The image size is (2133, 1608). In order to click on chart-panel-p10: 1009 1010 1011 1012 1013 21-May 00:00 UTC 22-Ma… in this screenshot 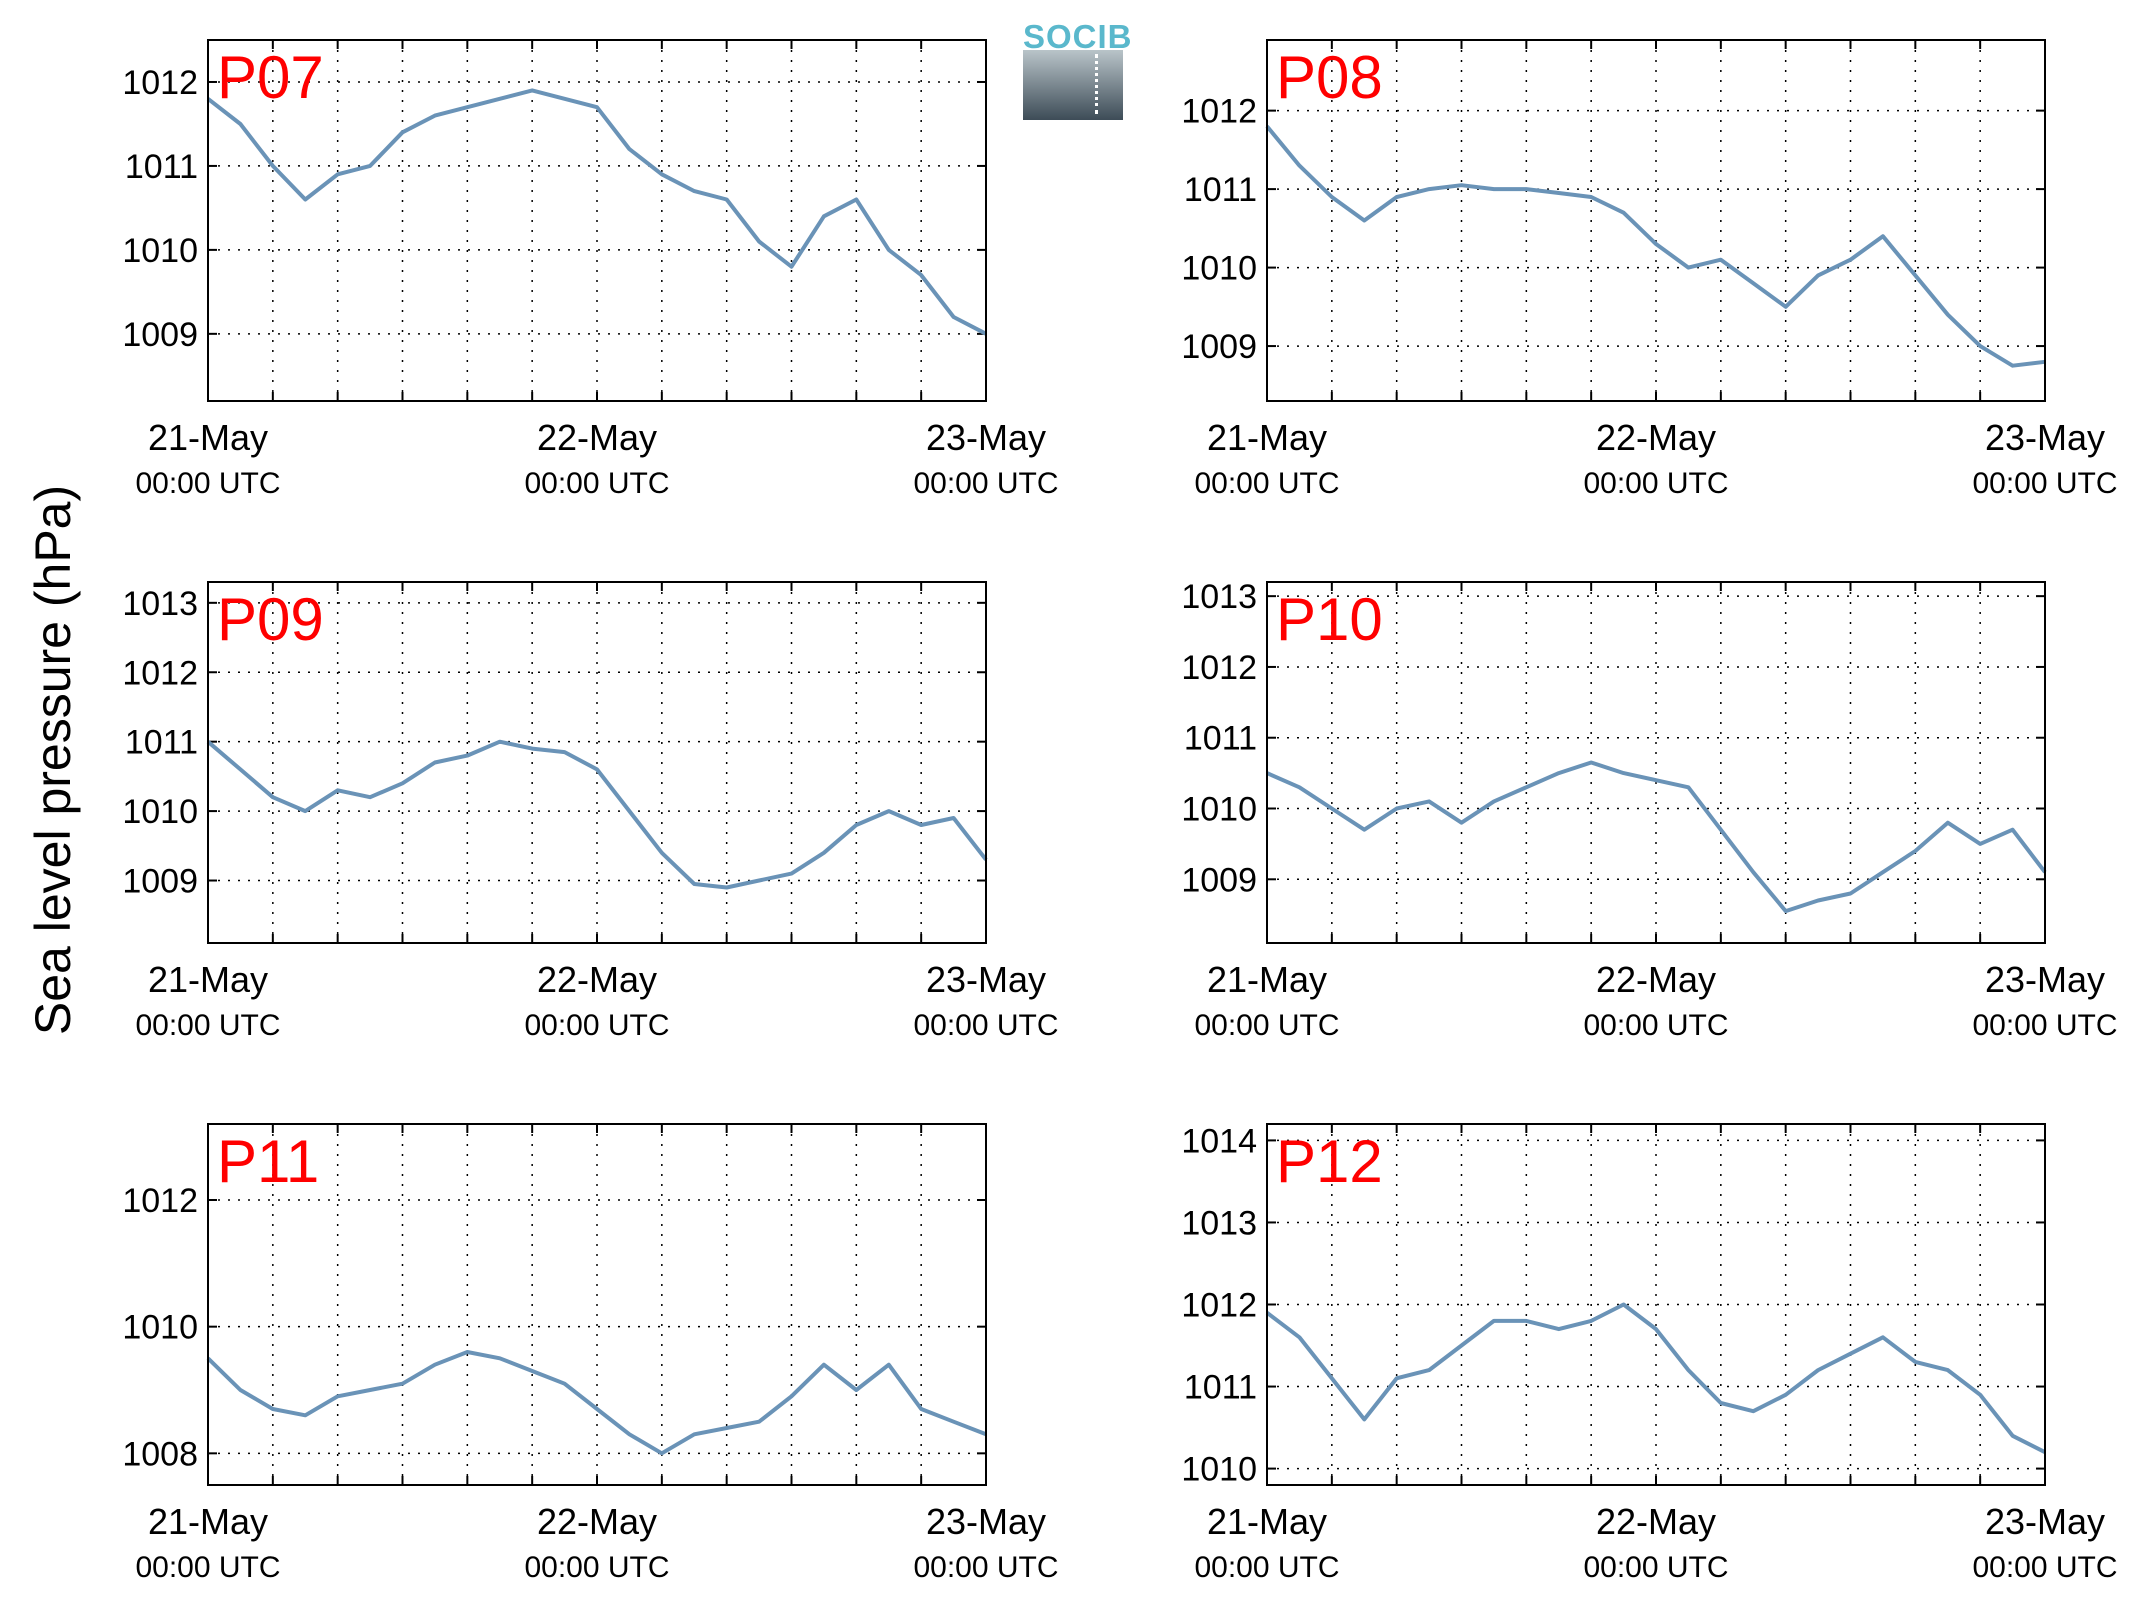, I will do `click(1649, 810)`.